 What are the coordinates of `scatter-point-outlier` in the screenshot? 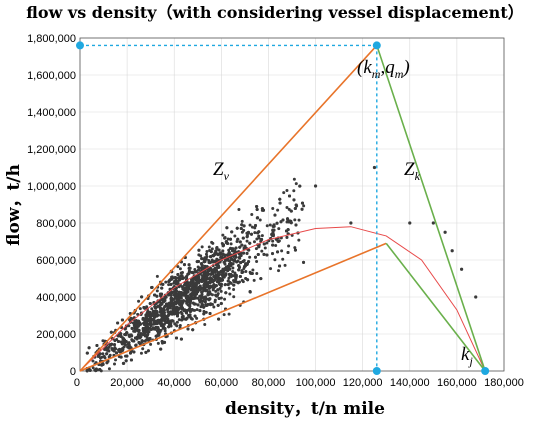 It's located at (410, 223).